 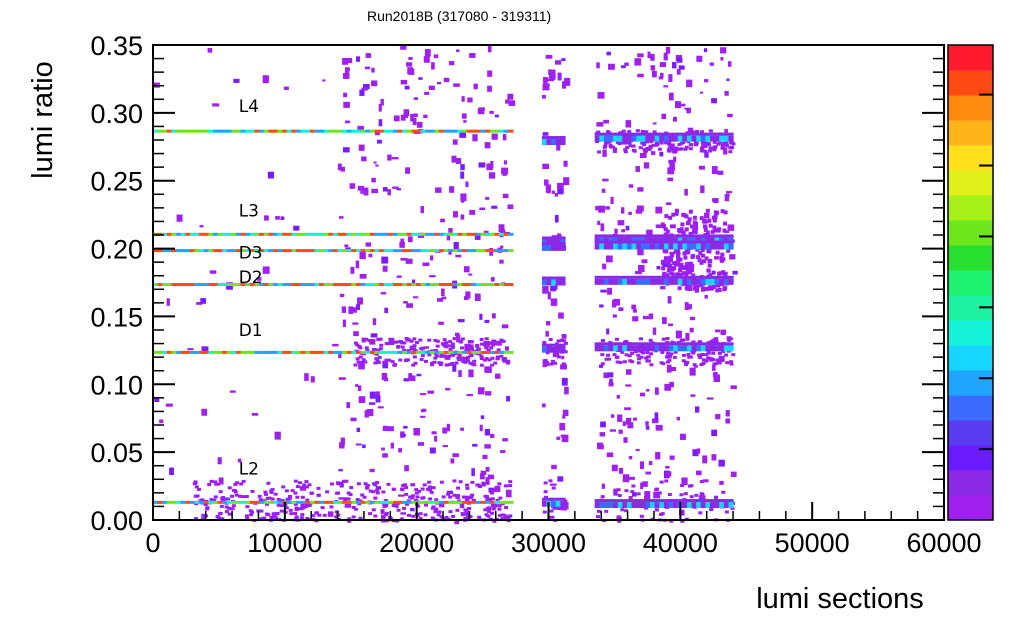 What do you see at coordinates (970, 283) in the screenshot?
I see `colorbar-step` at bounding box center [970, 283].